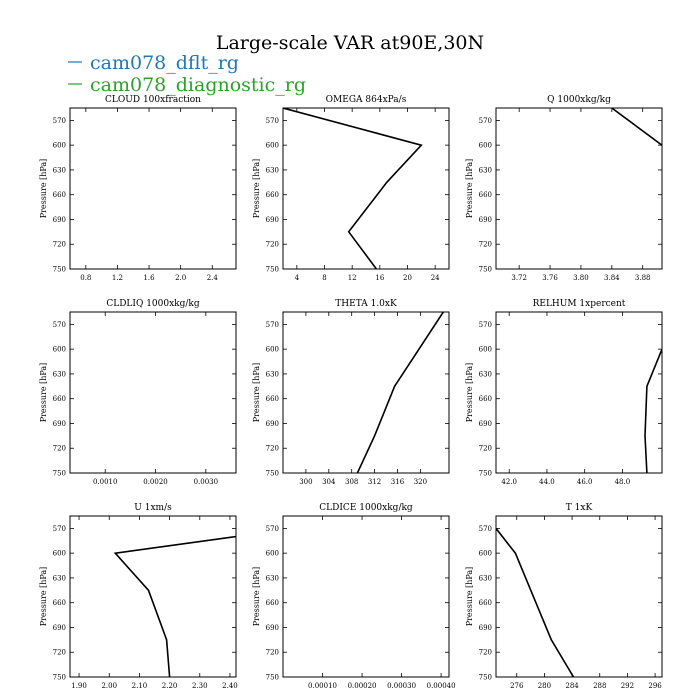 Image resolution: width=700 pixels, height=700 pixels. What do you see at coordinates (623, 482) in the screenshot?
I see `x-tick-label: 48.0` at bounding box center [623, 482].